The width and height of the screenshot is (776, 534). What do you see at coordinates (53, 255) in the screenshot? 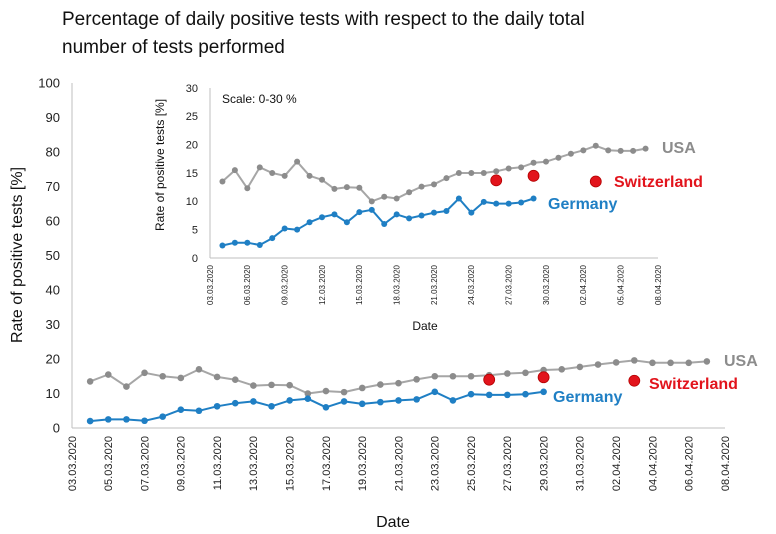
I see `main-y-tick-label: 50` at bounding box center [53, 255].